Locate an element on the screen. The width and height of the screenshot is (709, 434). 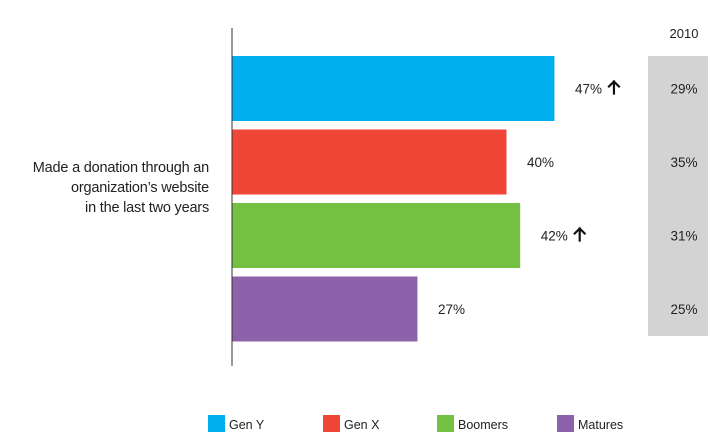
comparison-value-gen-x: 35% is located at coordinates (683, 162).